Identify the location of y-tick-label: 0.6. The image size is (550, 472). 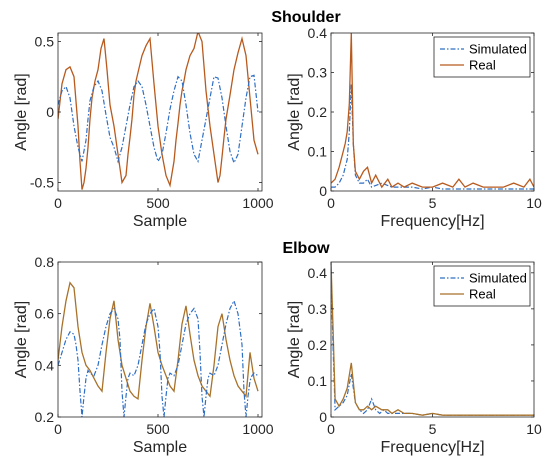
(45, 314).